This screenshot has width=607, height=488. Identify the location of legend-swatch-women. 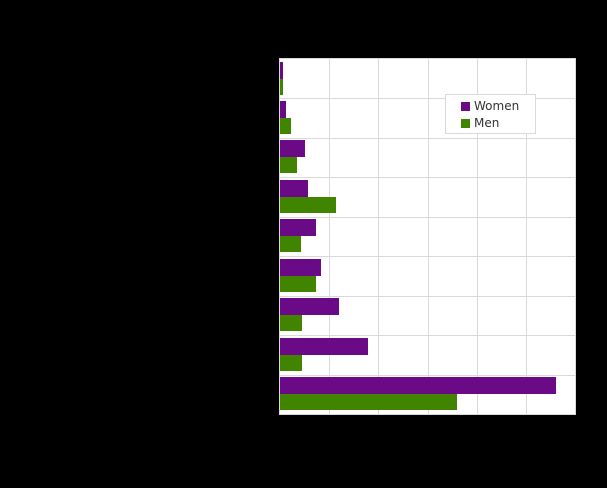
(465, 106).